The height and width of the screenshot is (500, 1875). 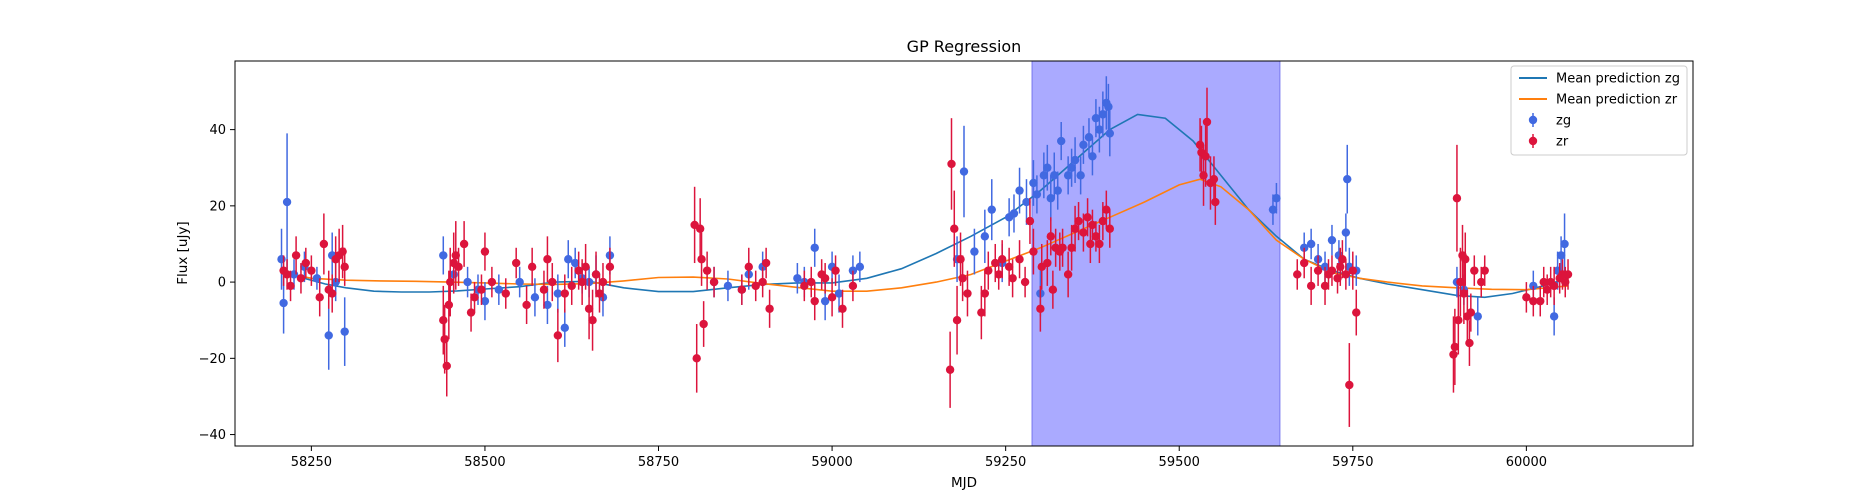 What do you see at coordinates (1526, 462) in the screenshot?
I see `x-tick-label: 60000` at bounding box center [1526, 462].